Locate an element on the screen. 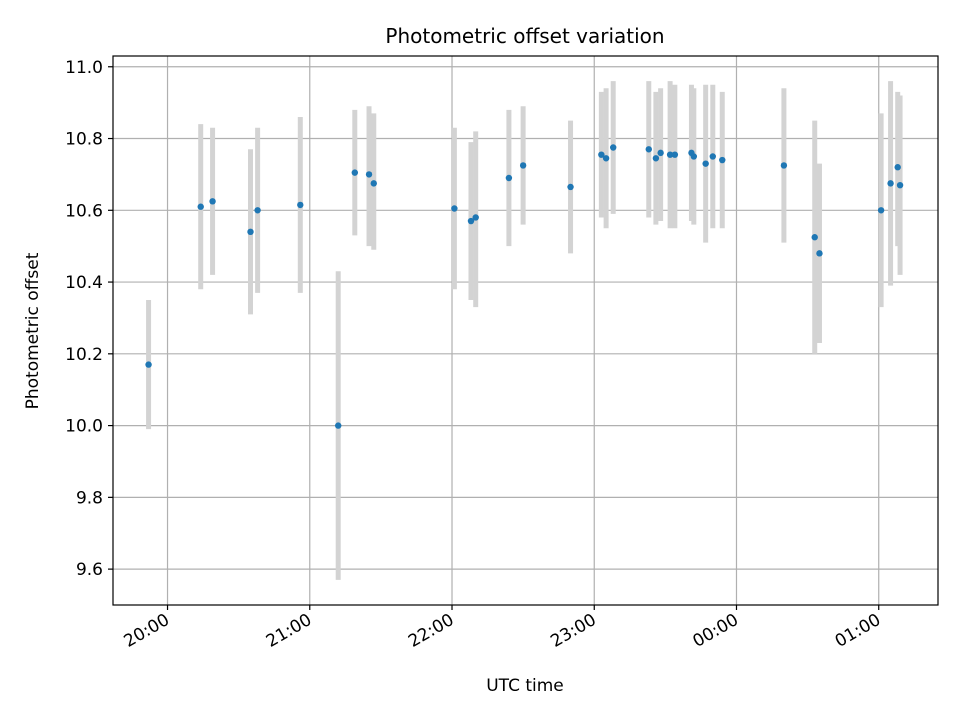 Image resolution: width=960 pixels, height=720 pixels. y-tick-label: 9.6 is located at coordinates (89, 570).